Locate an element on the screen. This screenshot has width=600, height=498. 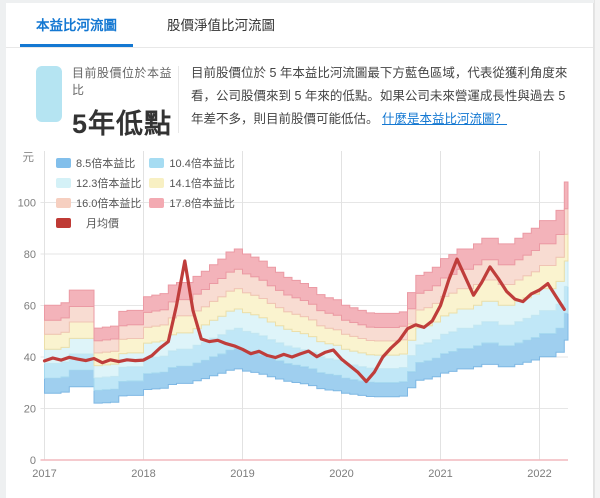
chart-type-tabs: 本益比河流圖 股價淨值比河流圖 is located at coordinates (299, 25).